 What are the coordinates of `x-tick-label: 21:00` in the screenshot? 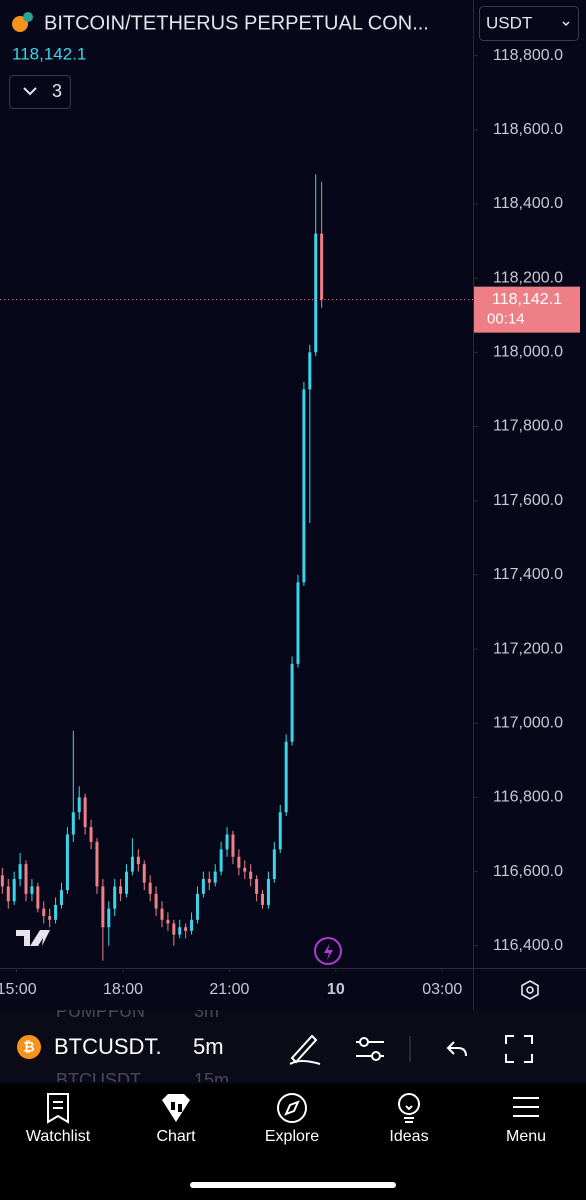 It's located at (229, 989).